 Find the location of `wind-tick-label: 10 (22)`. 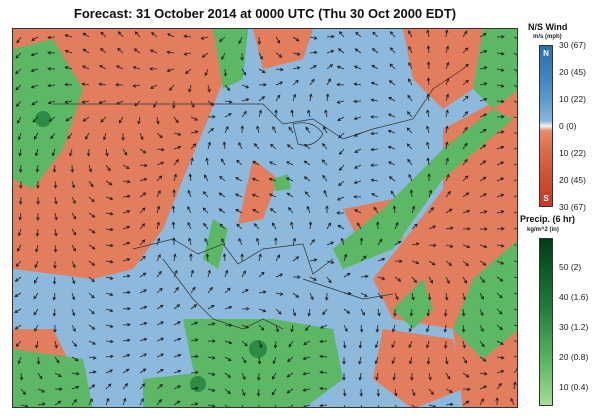

wind-tick-label: 10 (22) is located at coordinates (572, 153).